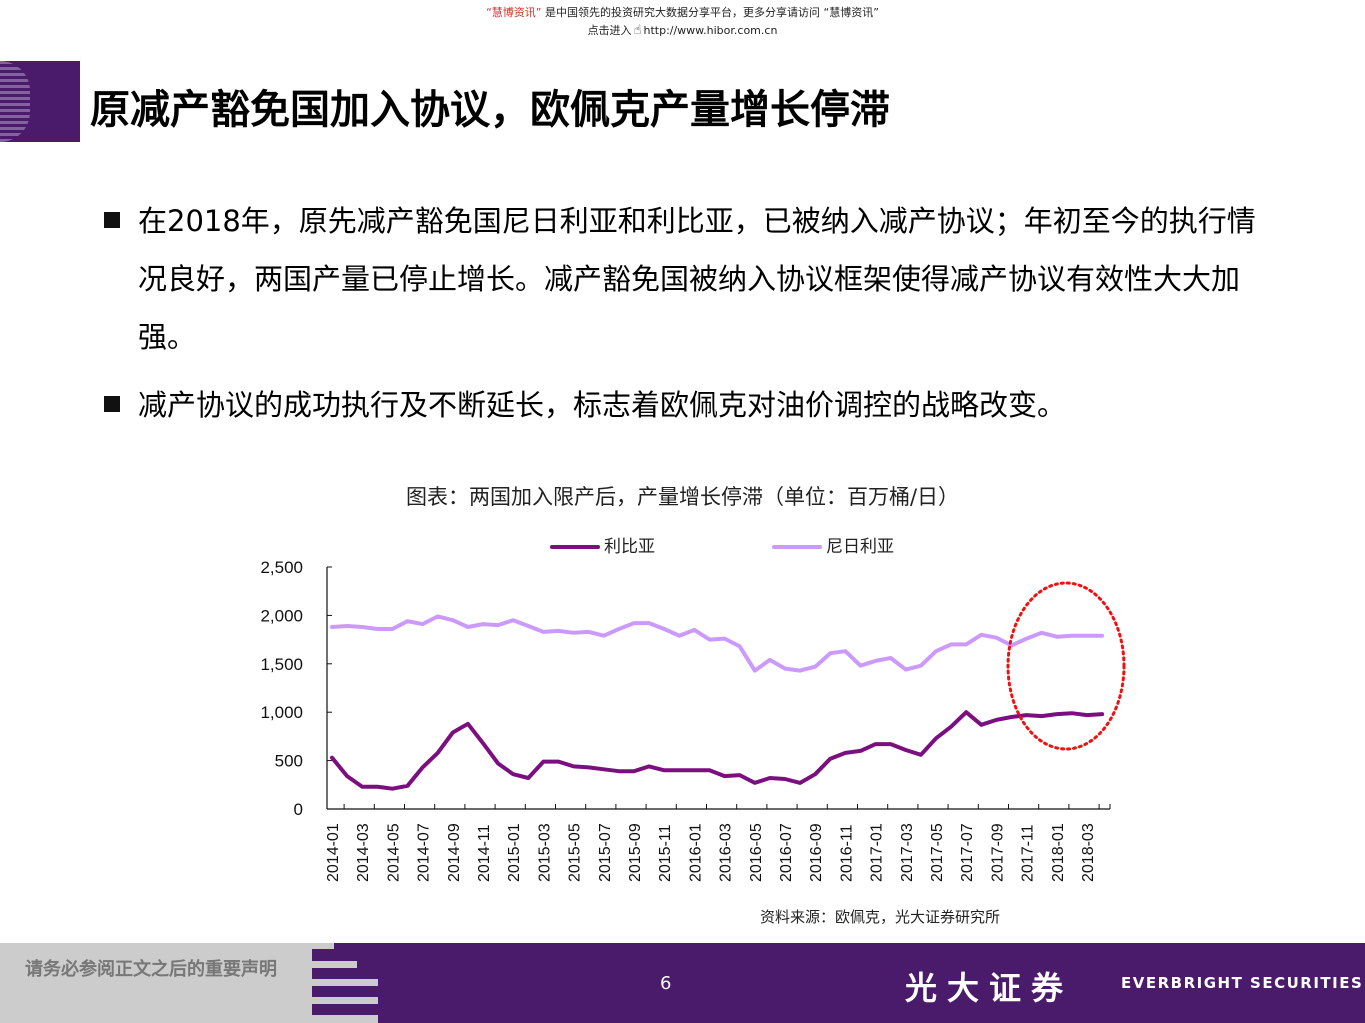 Image resolution: width=1365 pixels, height=1023 pixels. What do you see at coordinates (816, 852) in the screenshot?
I see `x-tick-label: 2016-09` at bounding box center [816, 852].